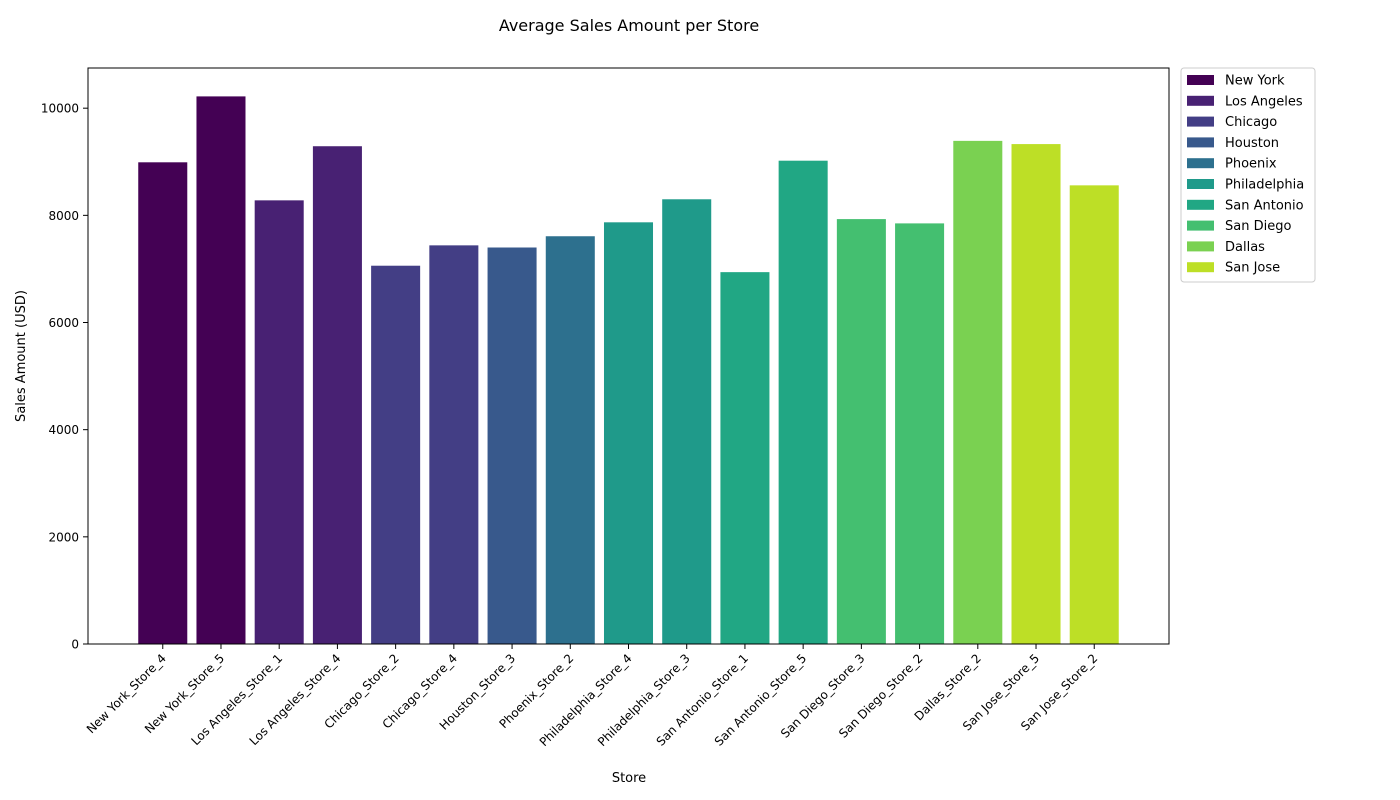 The height and width of the screenshot is (800, 1400). I want to click on legend-frame, so click(1248, 175).